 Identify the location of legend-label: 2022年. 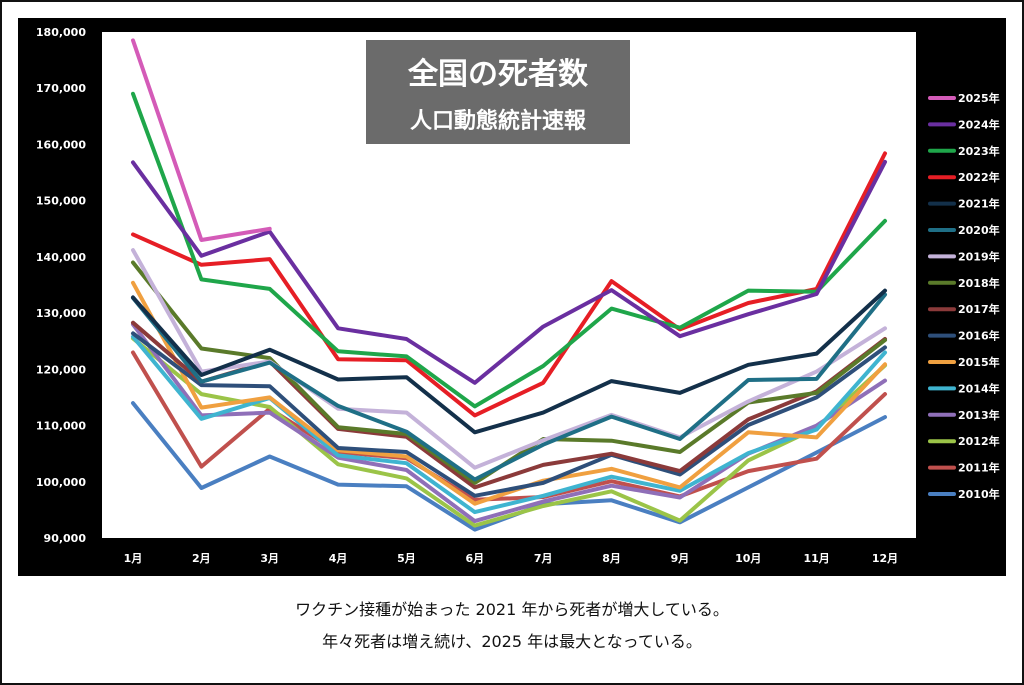
(979, 177).